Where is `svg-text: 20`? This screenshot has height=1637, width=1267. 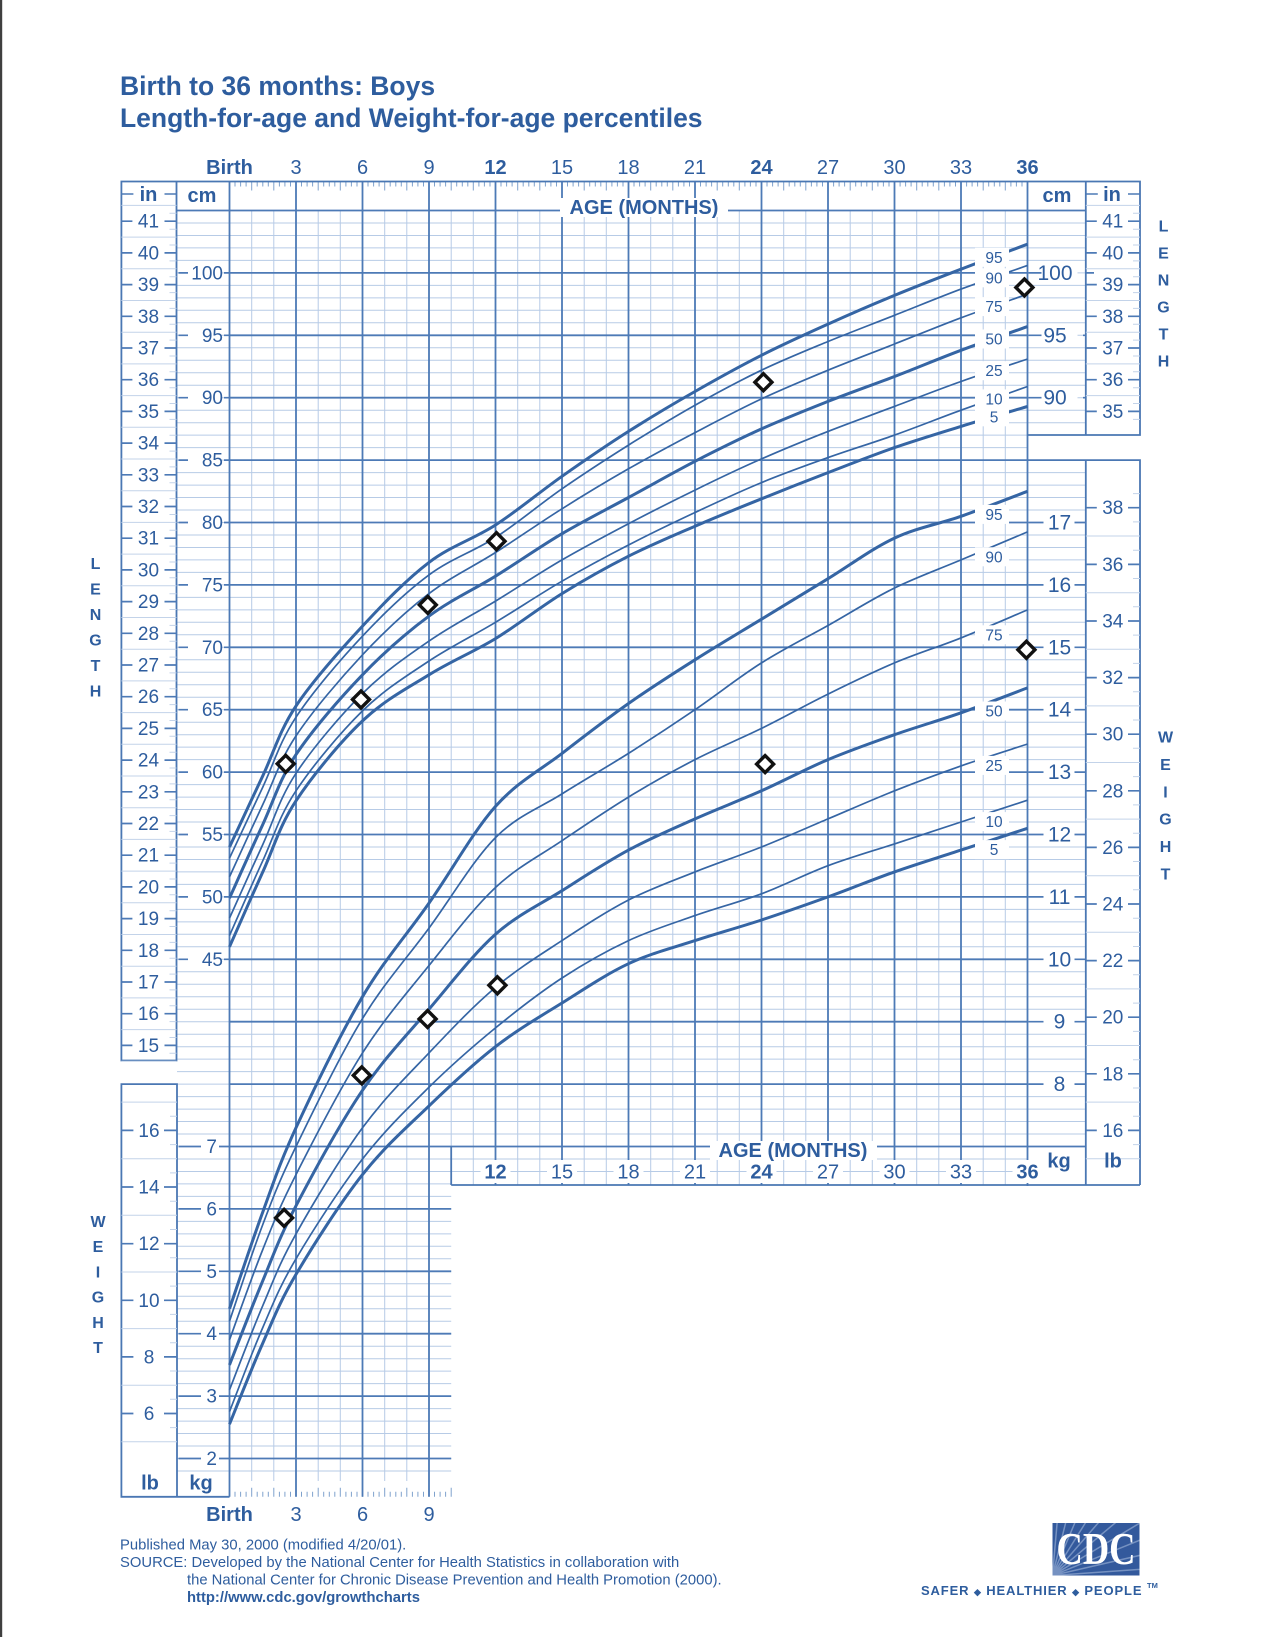 svg-text: 20 is located at coordinates (1112, 1018).